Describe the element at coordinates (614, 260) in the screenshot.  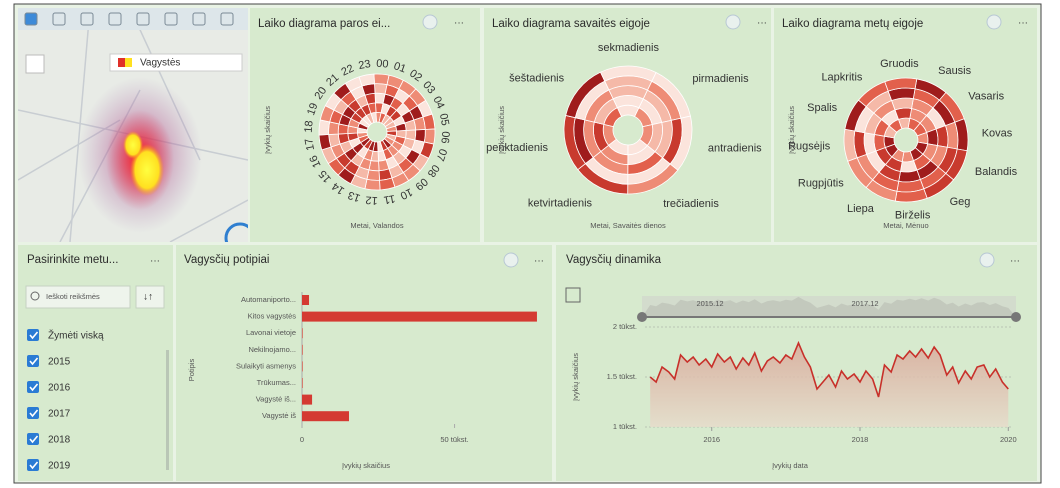
I see `panel-title: Vagysčių dinamika` at that location.